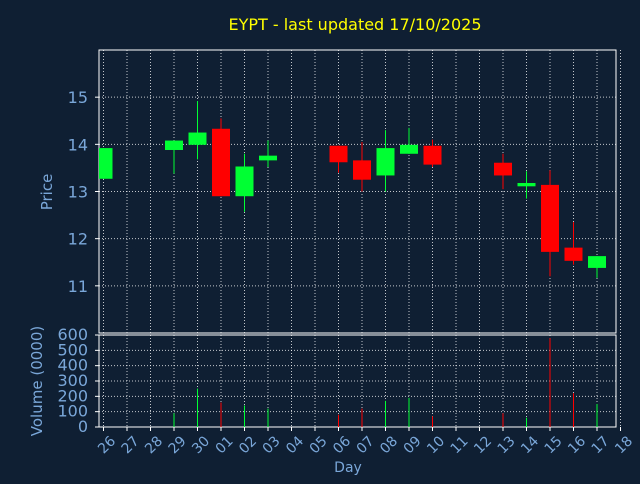 This screenshot has height=484, width=640. Describe the element at coordinates (78, 192) in the screenshot. I see `price-tick-label: 13` at that location.